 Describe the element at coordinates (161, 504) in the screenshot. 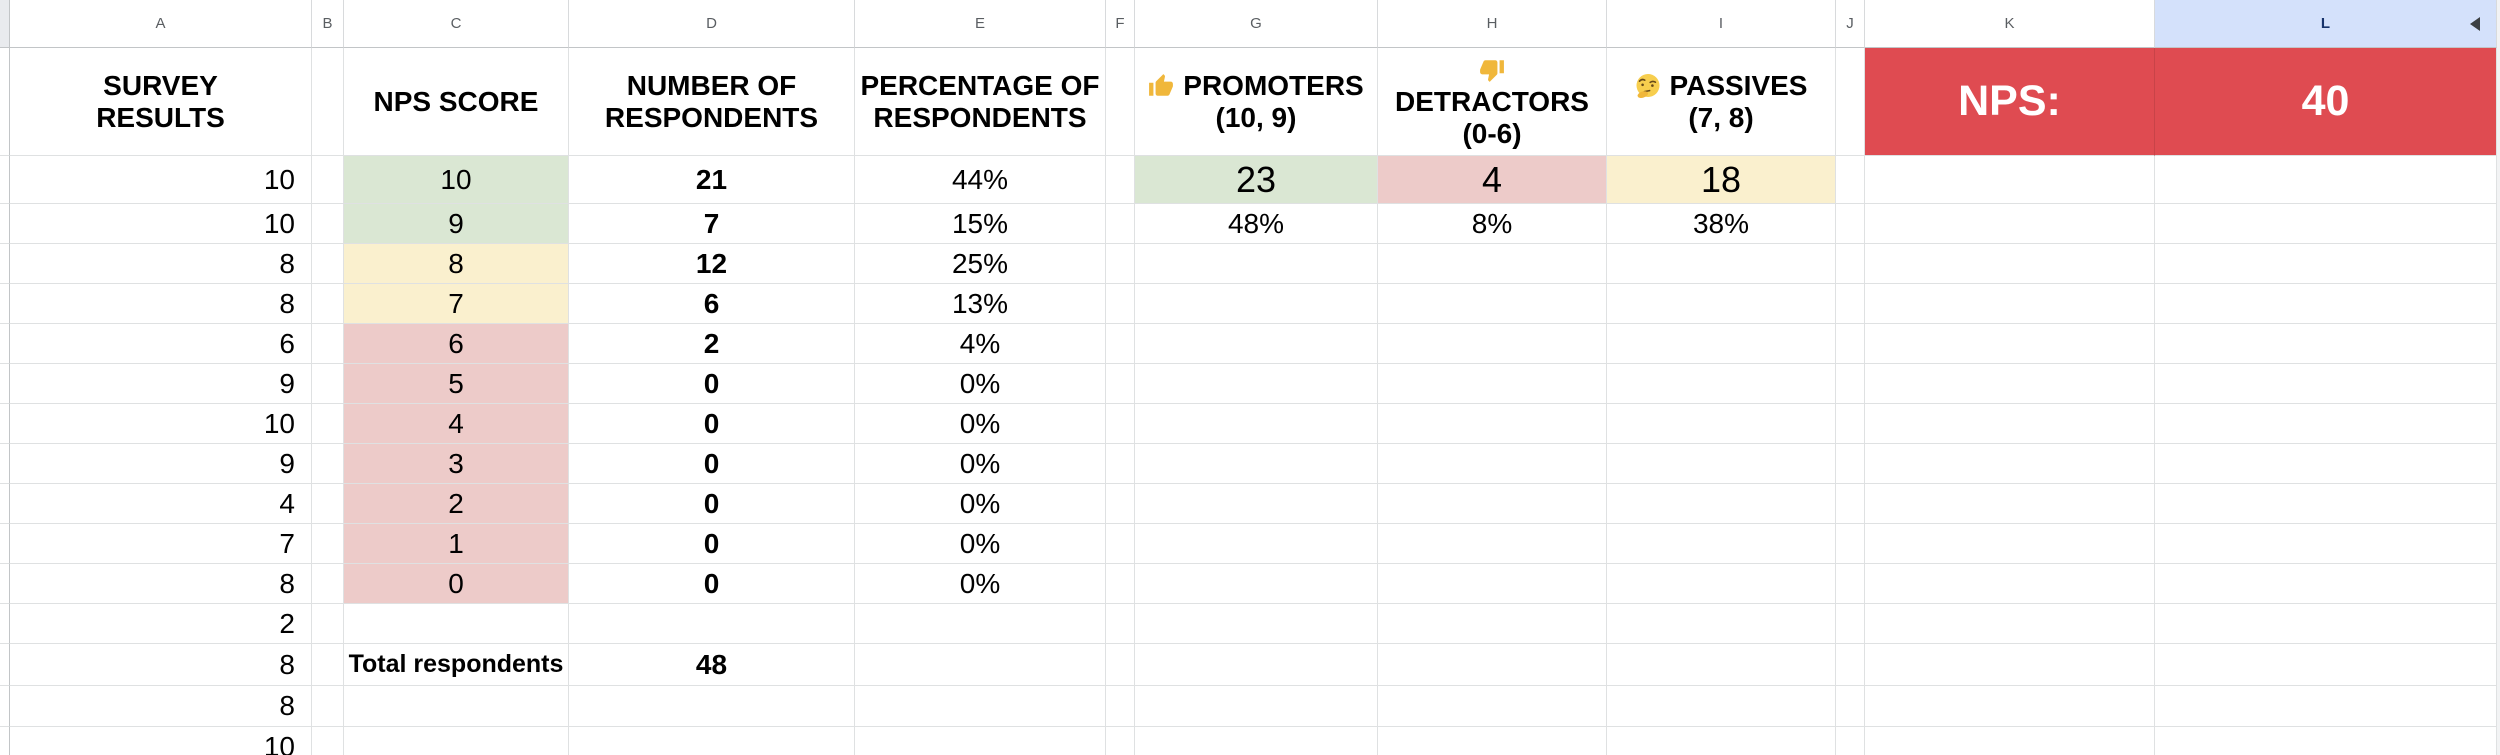

I see `cell-survey-value: 4` at that location.